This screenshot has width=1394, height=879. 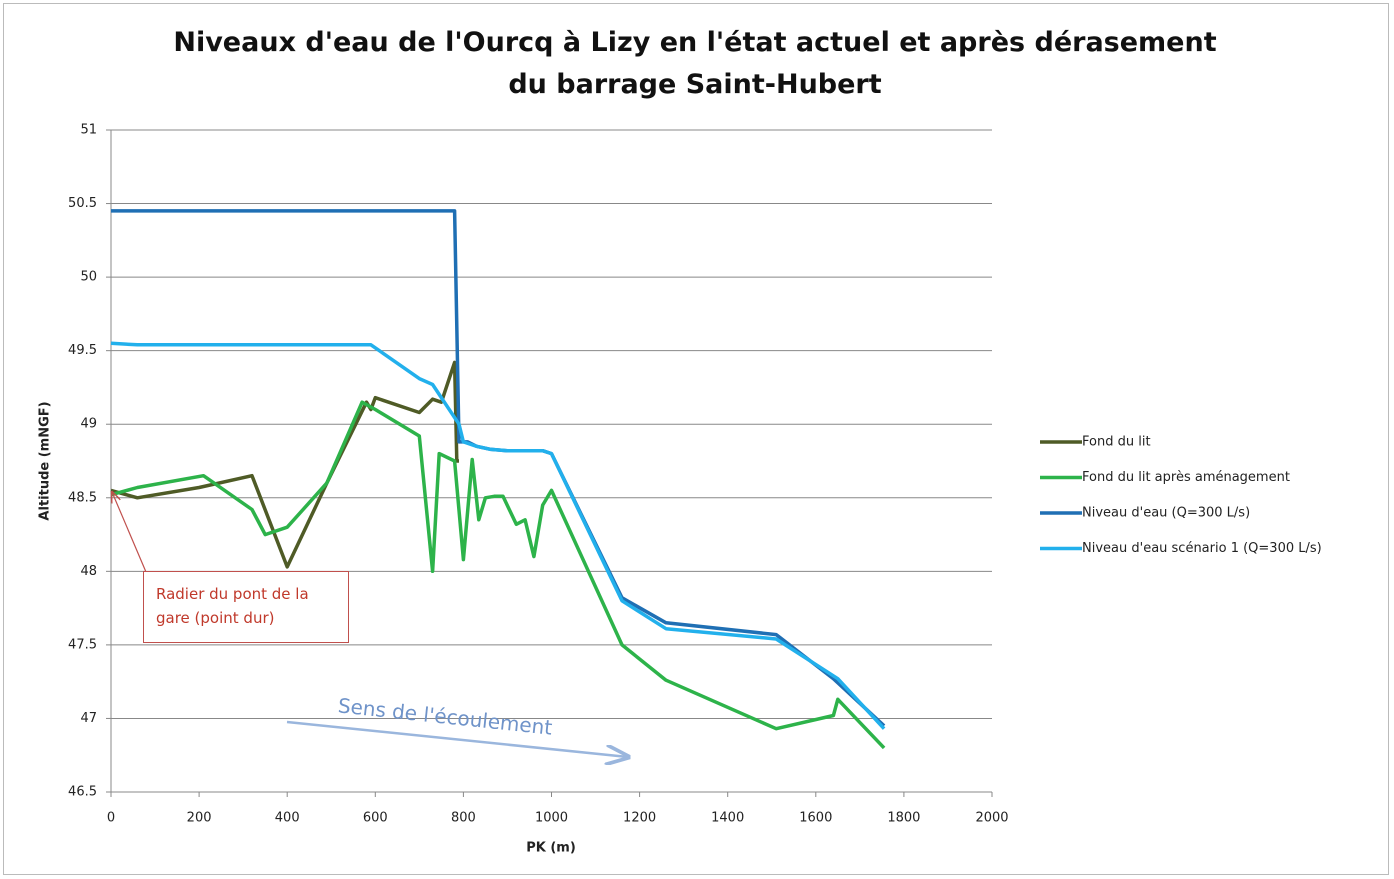 What do you see at coordinates (551, 848) in the screenshot?
I see `x-axis-label: PK (m)` at bounding box center [551, 848].